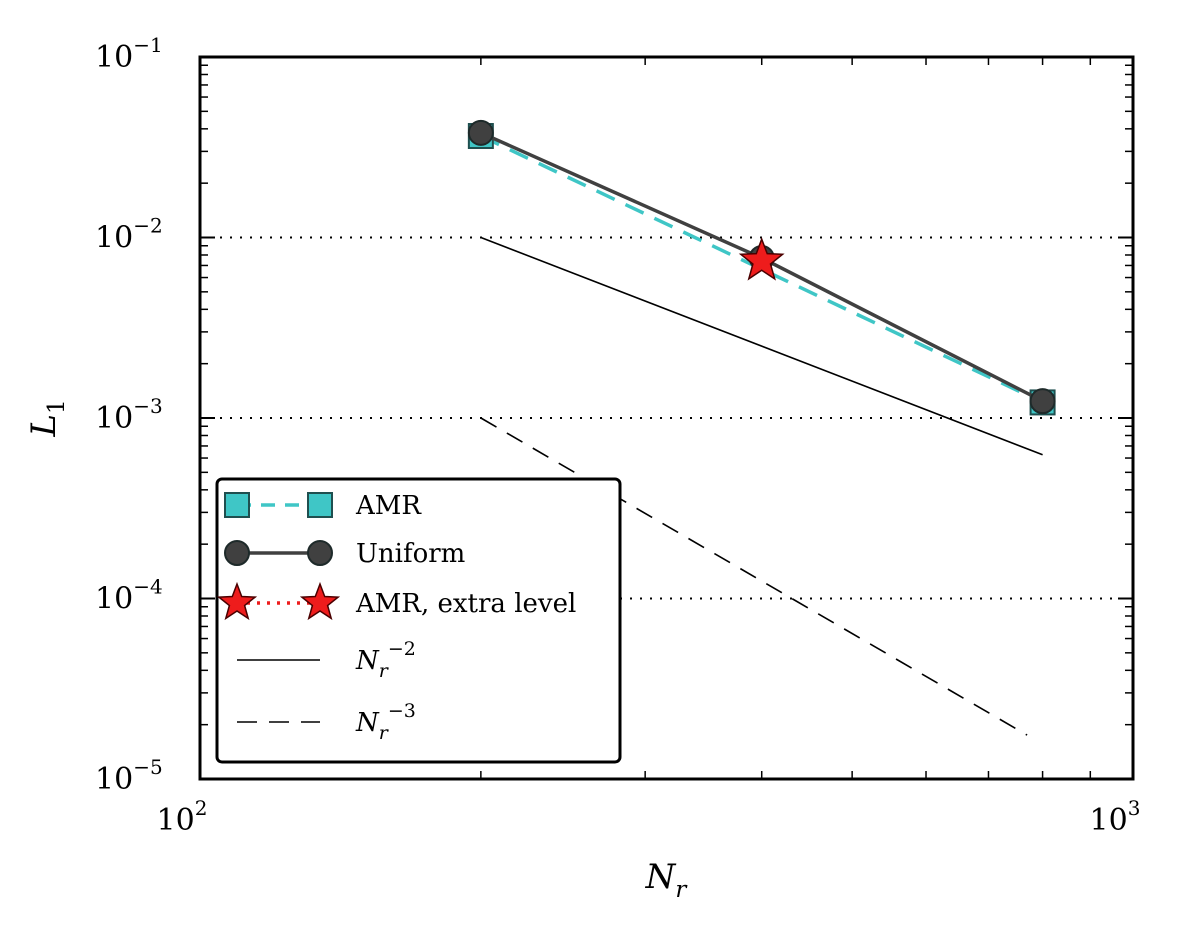 The image size is (1200, 931). I want to click on legend-marker-0b, so click(320, 505).